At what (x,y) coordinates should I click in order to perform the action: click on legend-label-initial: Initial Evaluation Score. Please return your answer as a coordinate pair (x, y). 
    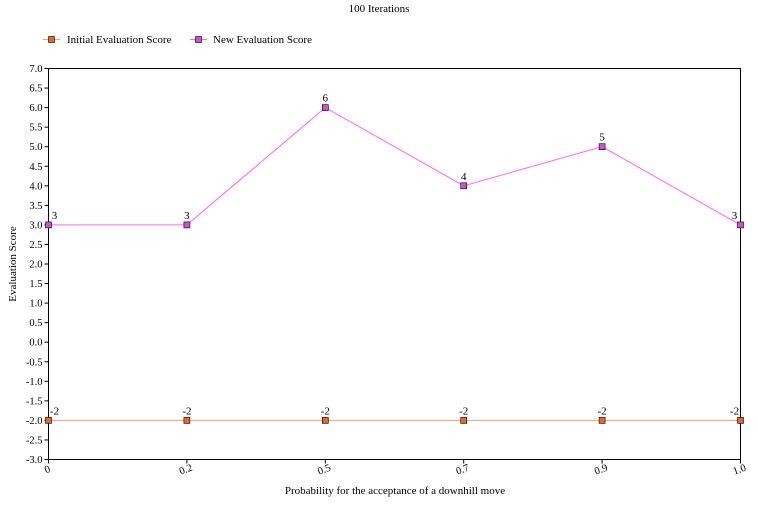
    Looking at the image, I should click on (119, 40).